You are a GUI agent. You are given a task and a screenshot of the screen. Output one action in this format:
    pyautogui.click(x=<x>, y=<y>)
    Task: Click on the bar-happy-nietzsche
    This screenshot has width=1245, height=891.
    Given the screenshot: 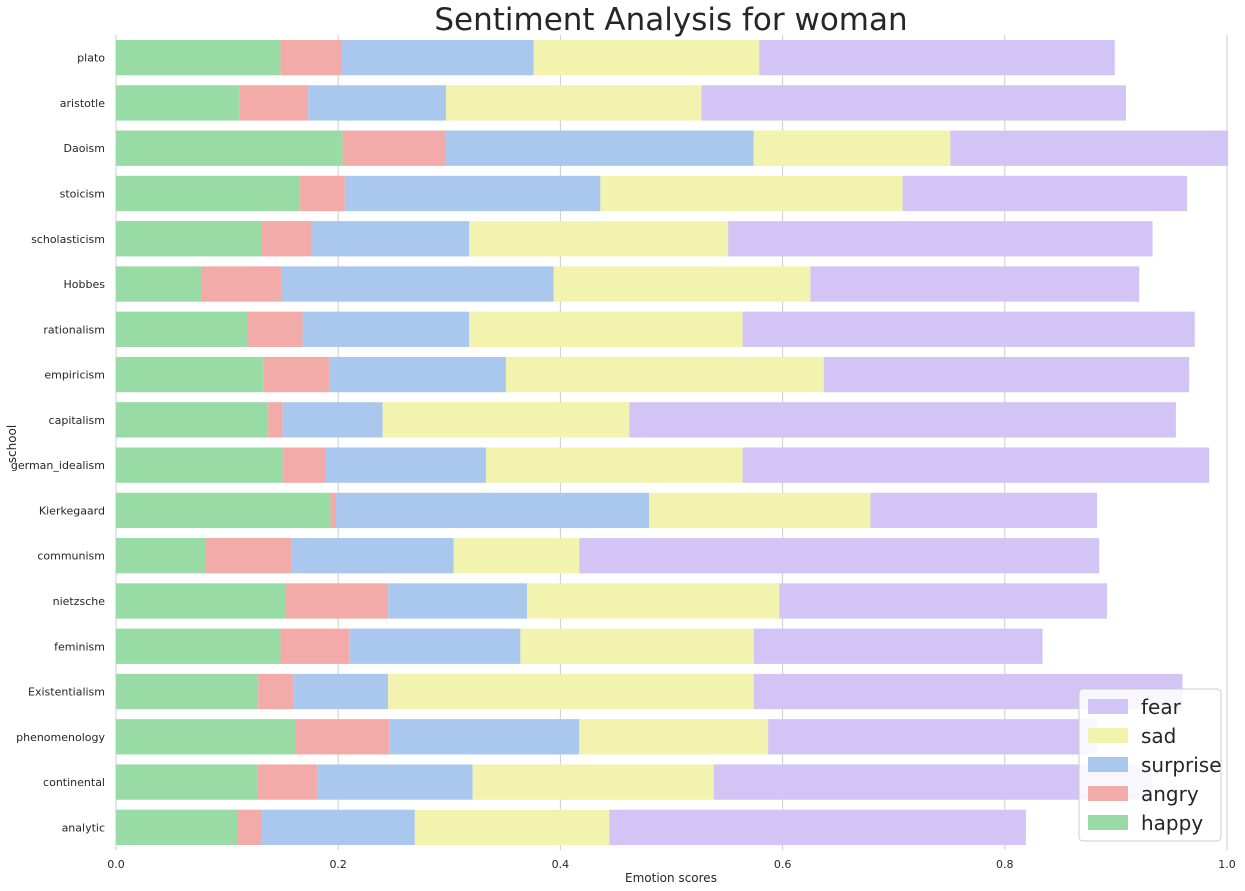 What is the action you would take?
    pyautogui.click(x=201, y=601)
    